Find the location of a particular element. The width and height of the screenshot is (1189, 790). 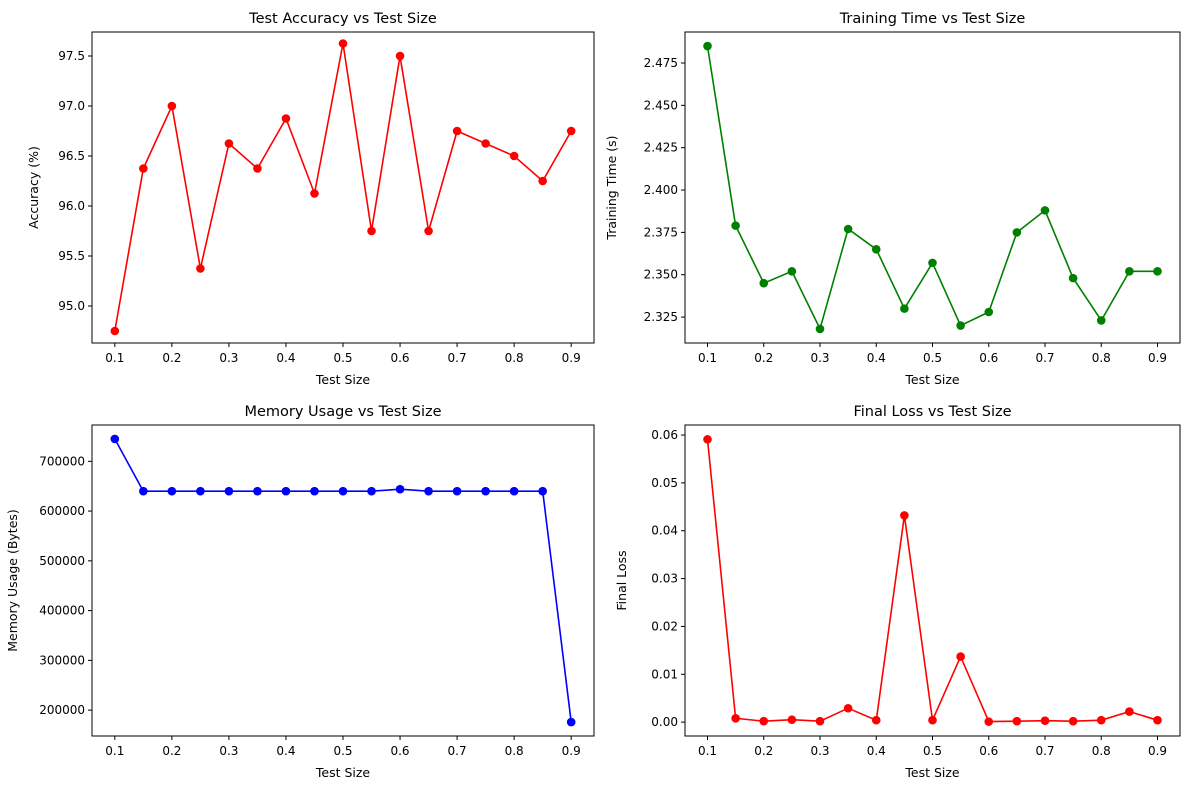

chart-title: Final Loss vs Test Size is located at coordinates (932, 412).